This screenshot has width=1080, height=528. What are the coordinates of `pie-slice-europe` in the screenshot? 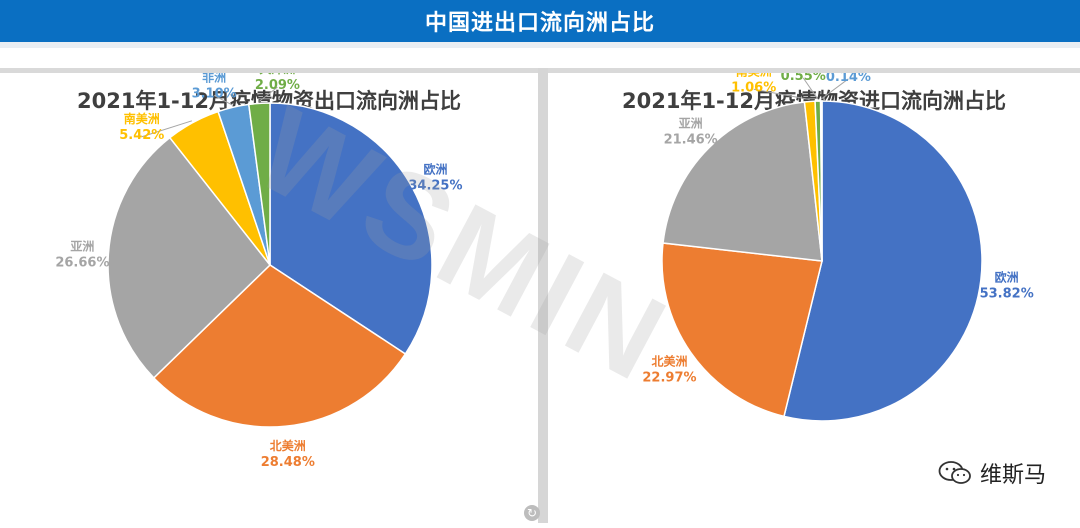 It's located at (883, 261).